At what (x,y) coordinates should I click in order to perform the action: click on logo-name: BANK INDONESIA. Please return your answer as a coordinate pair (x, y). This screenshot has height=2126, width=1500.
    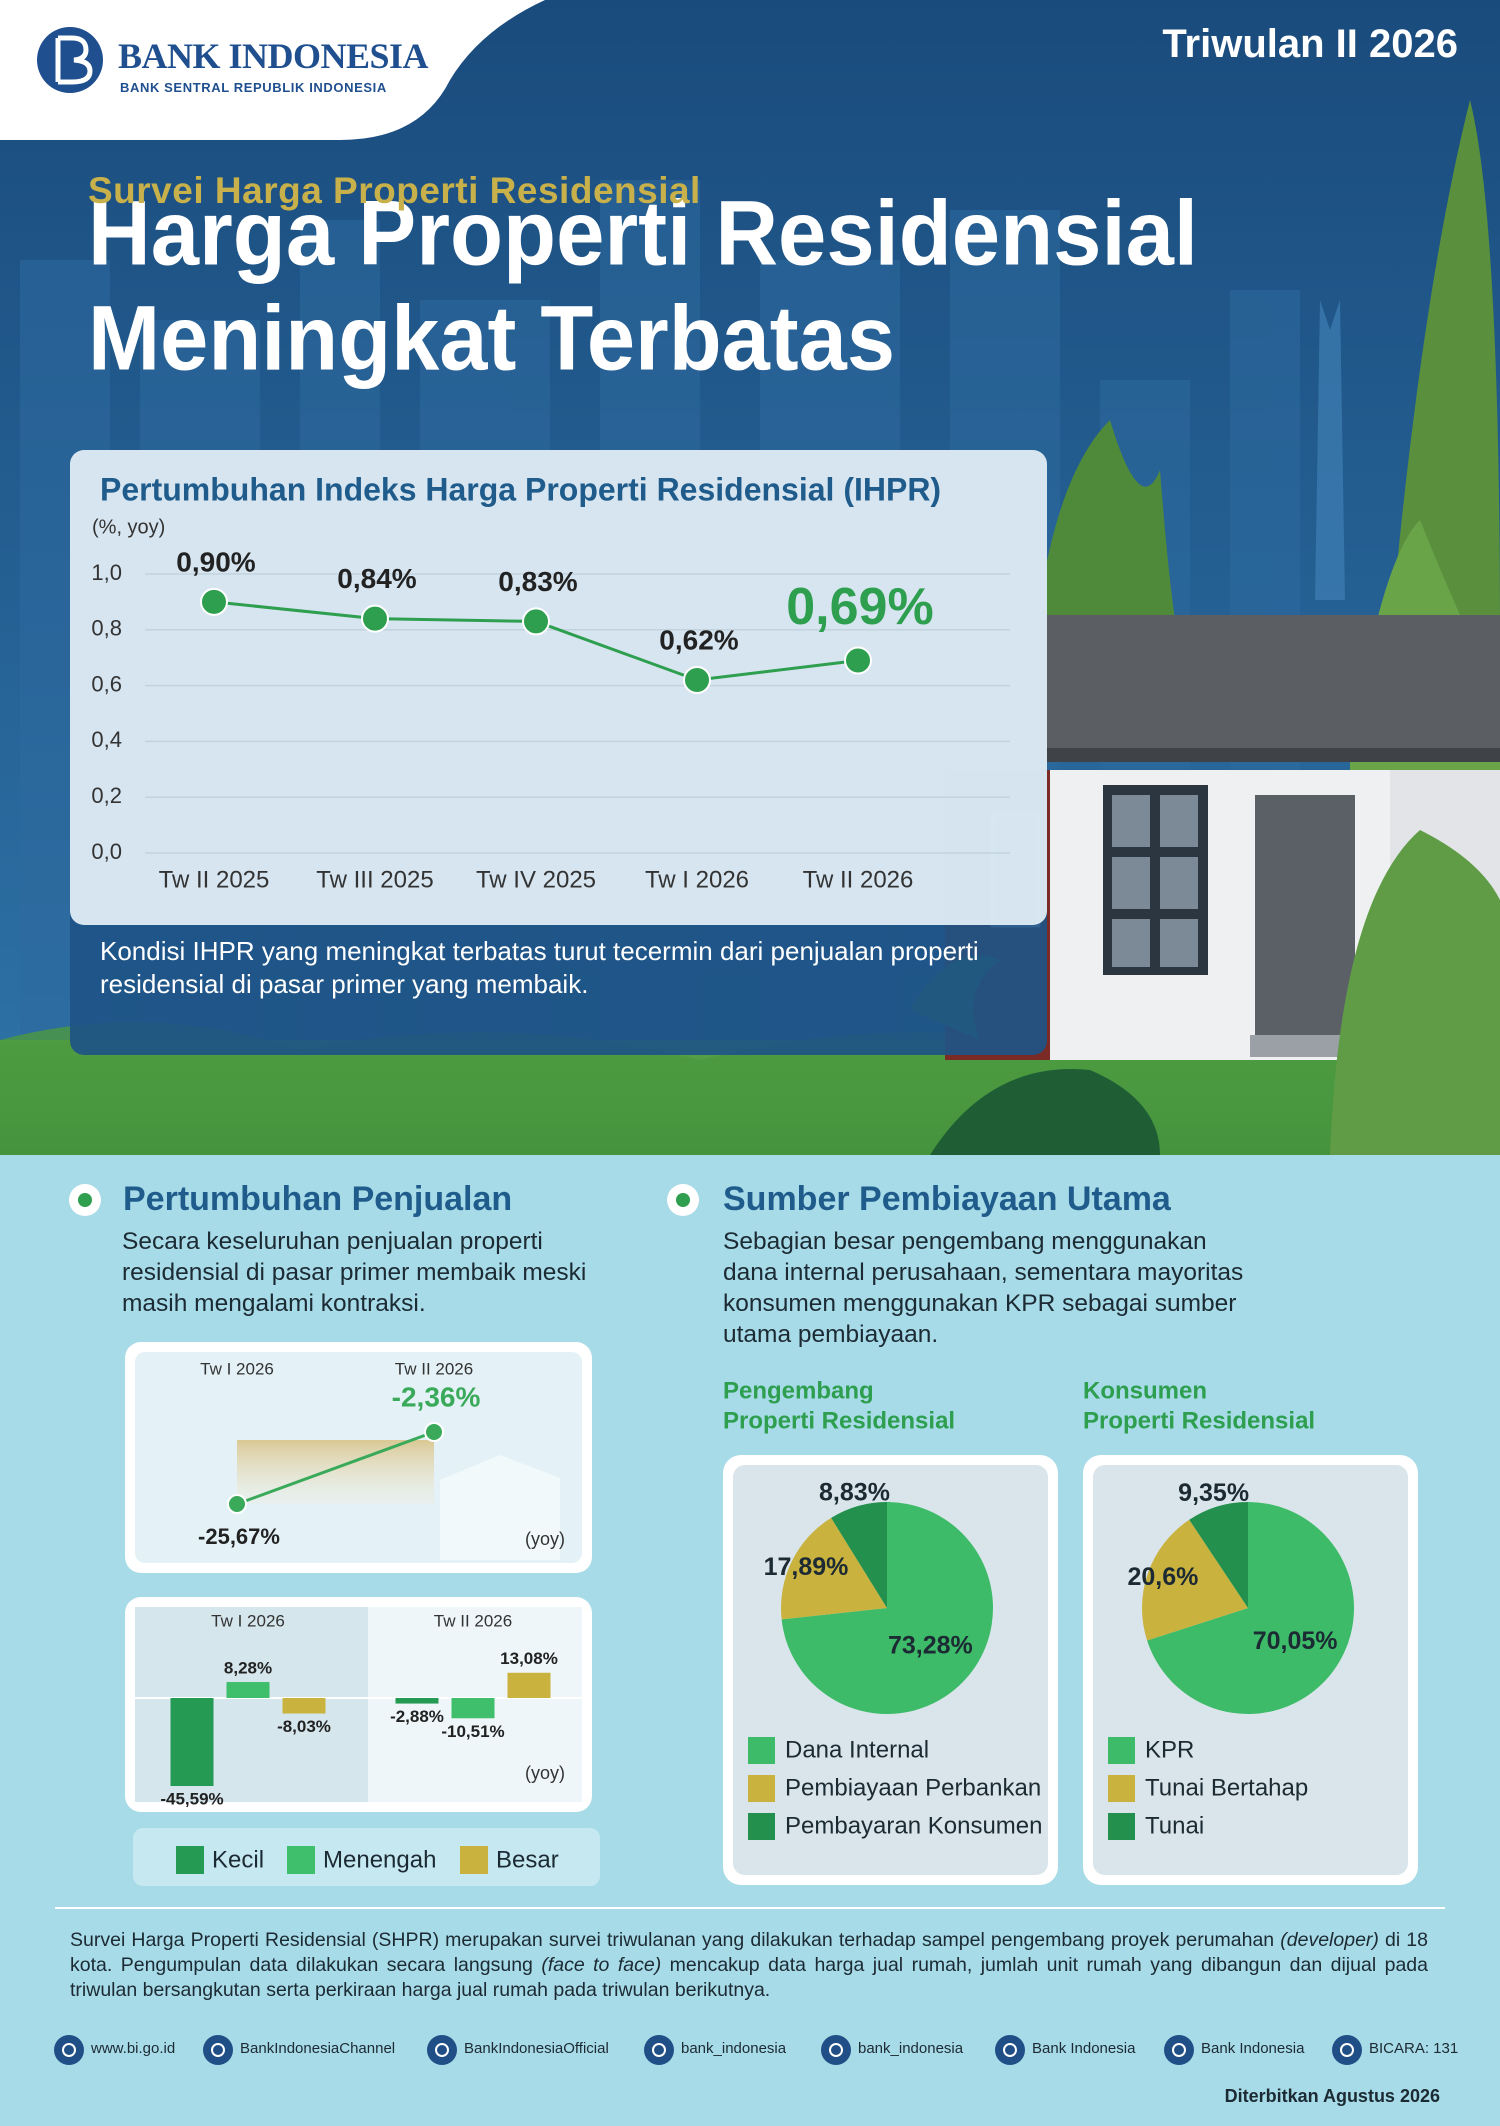
    Looking at the image, I should click on (273, 56).